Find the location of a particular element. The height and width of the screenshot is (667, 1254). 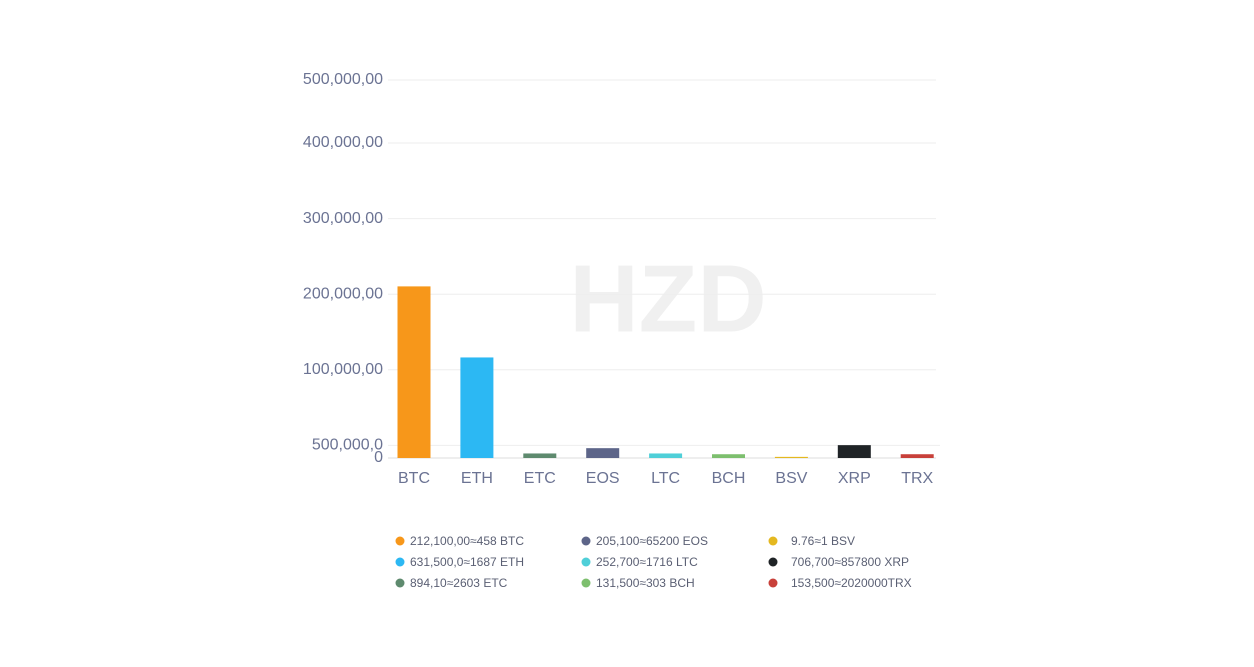

x-tick-label: BSV is located at coordinates (791, 478).